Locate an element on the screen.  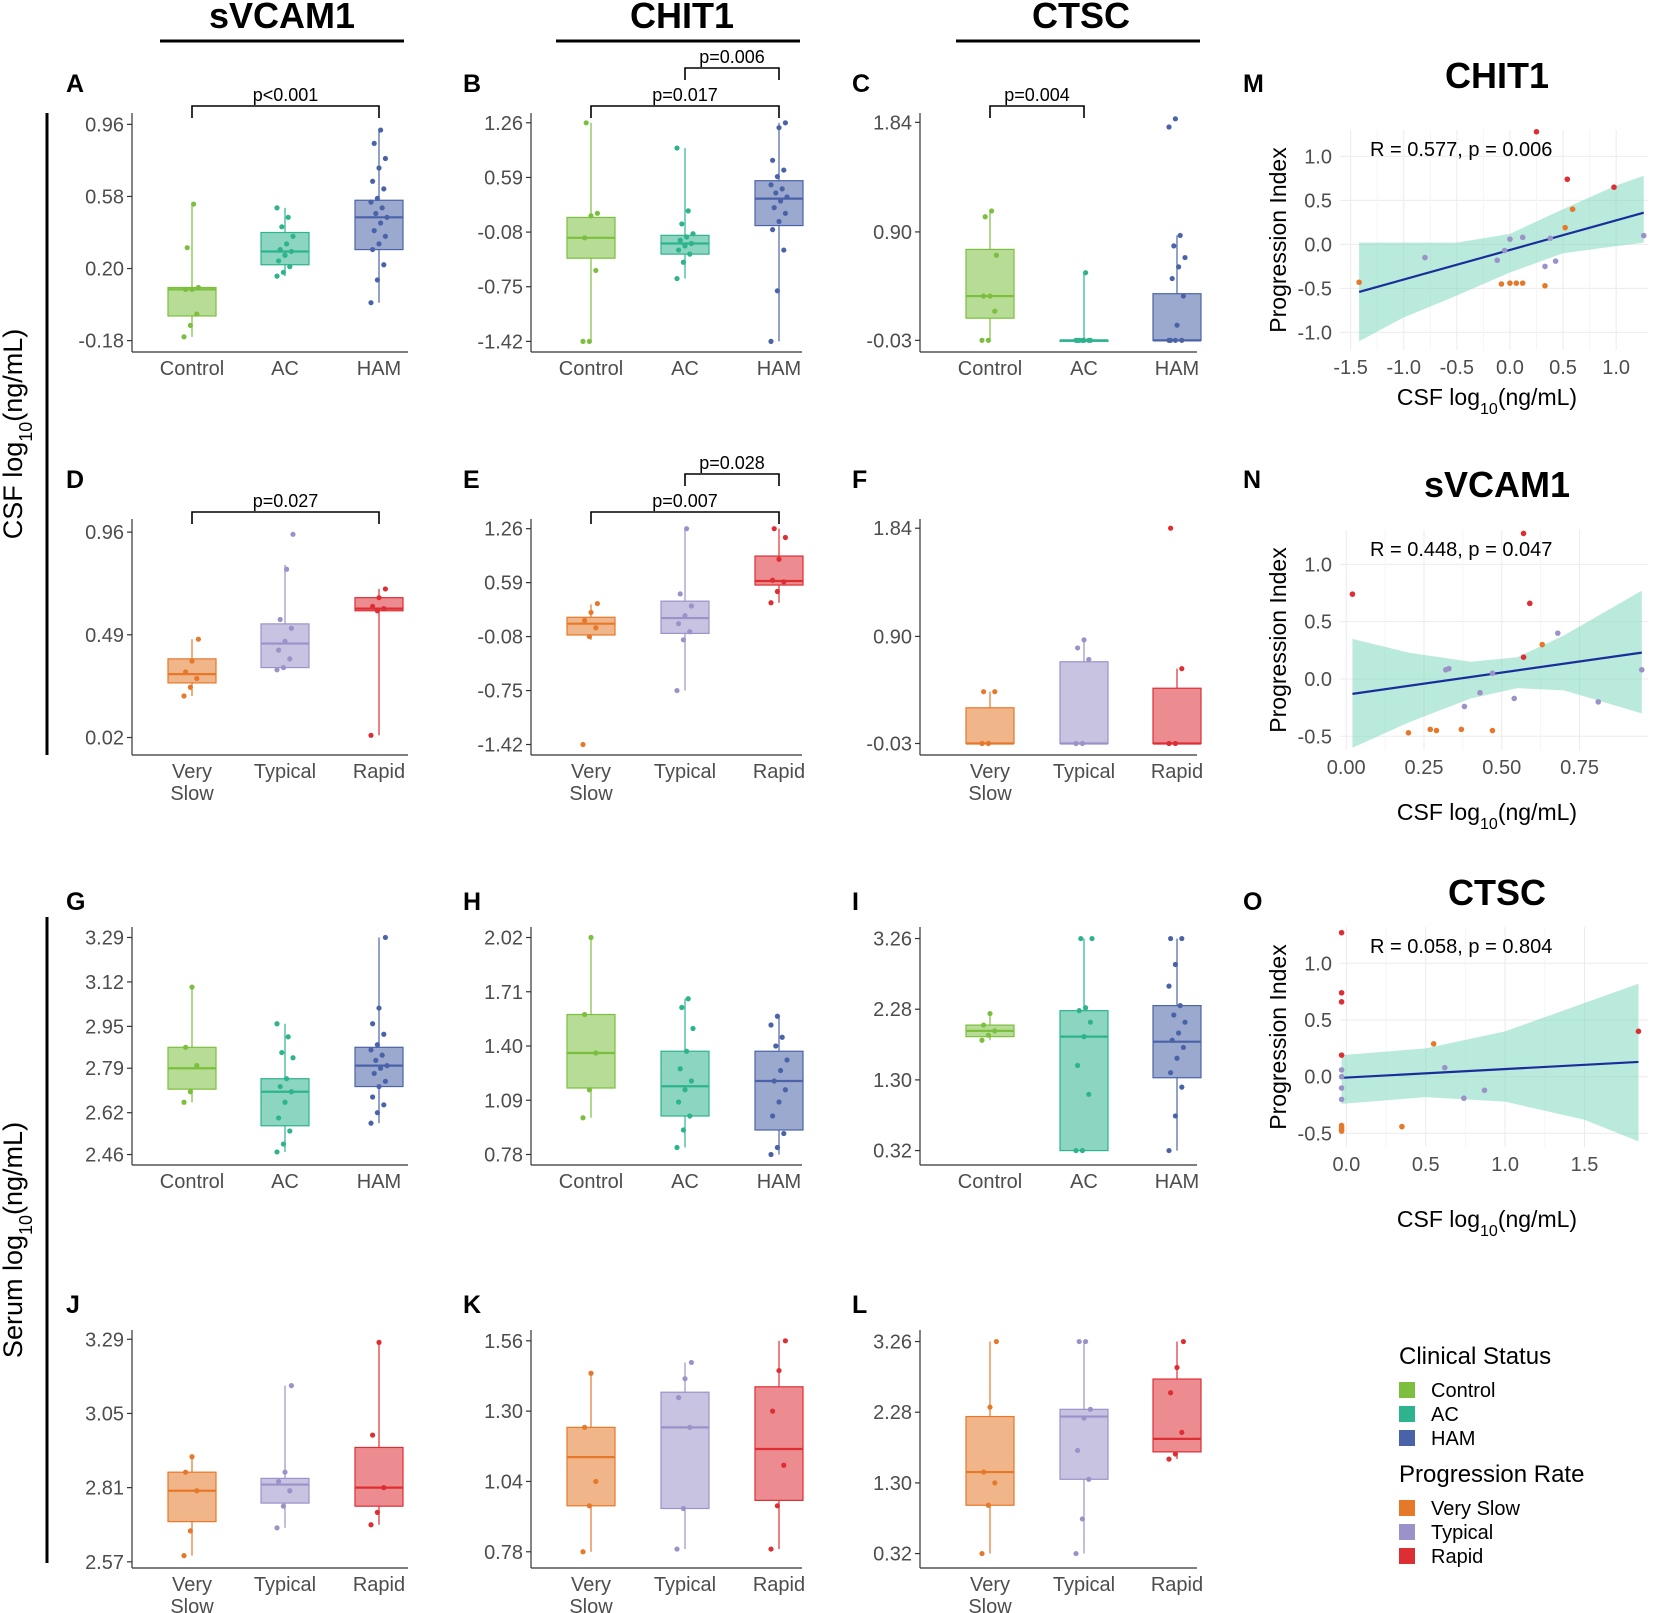
panel-h-y-tick-label: 0.78 is located at coordinates (503, 1156).